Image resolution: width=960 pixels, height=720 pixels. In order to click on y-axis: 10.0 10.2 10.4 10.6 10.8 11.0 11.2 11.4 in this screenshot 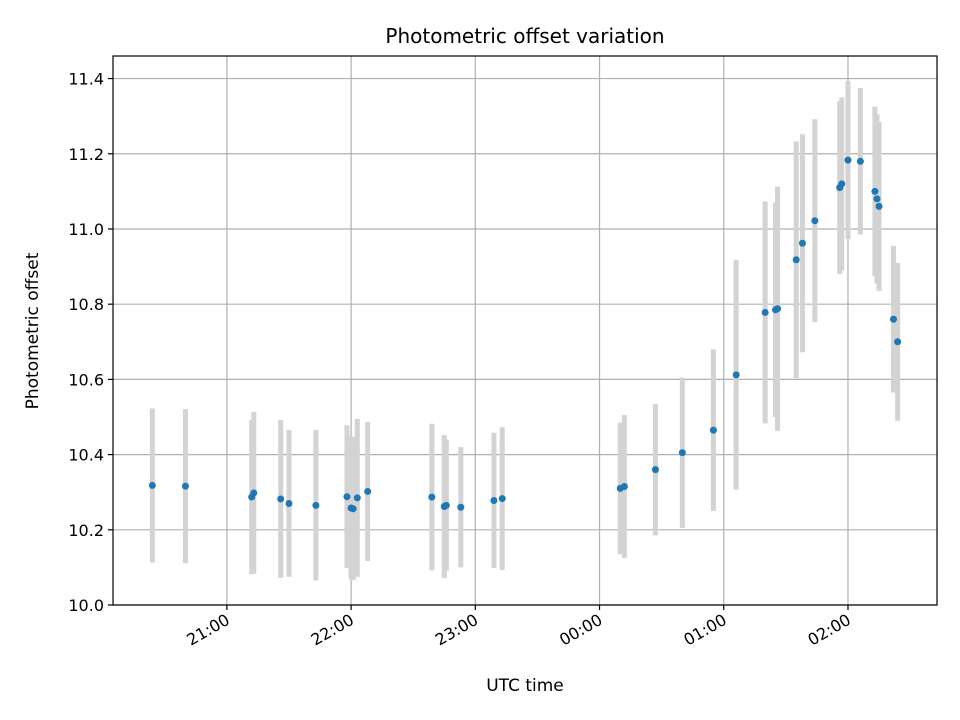, I will do `click(90, 342)`.